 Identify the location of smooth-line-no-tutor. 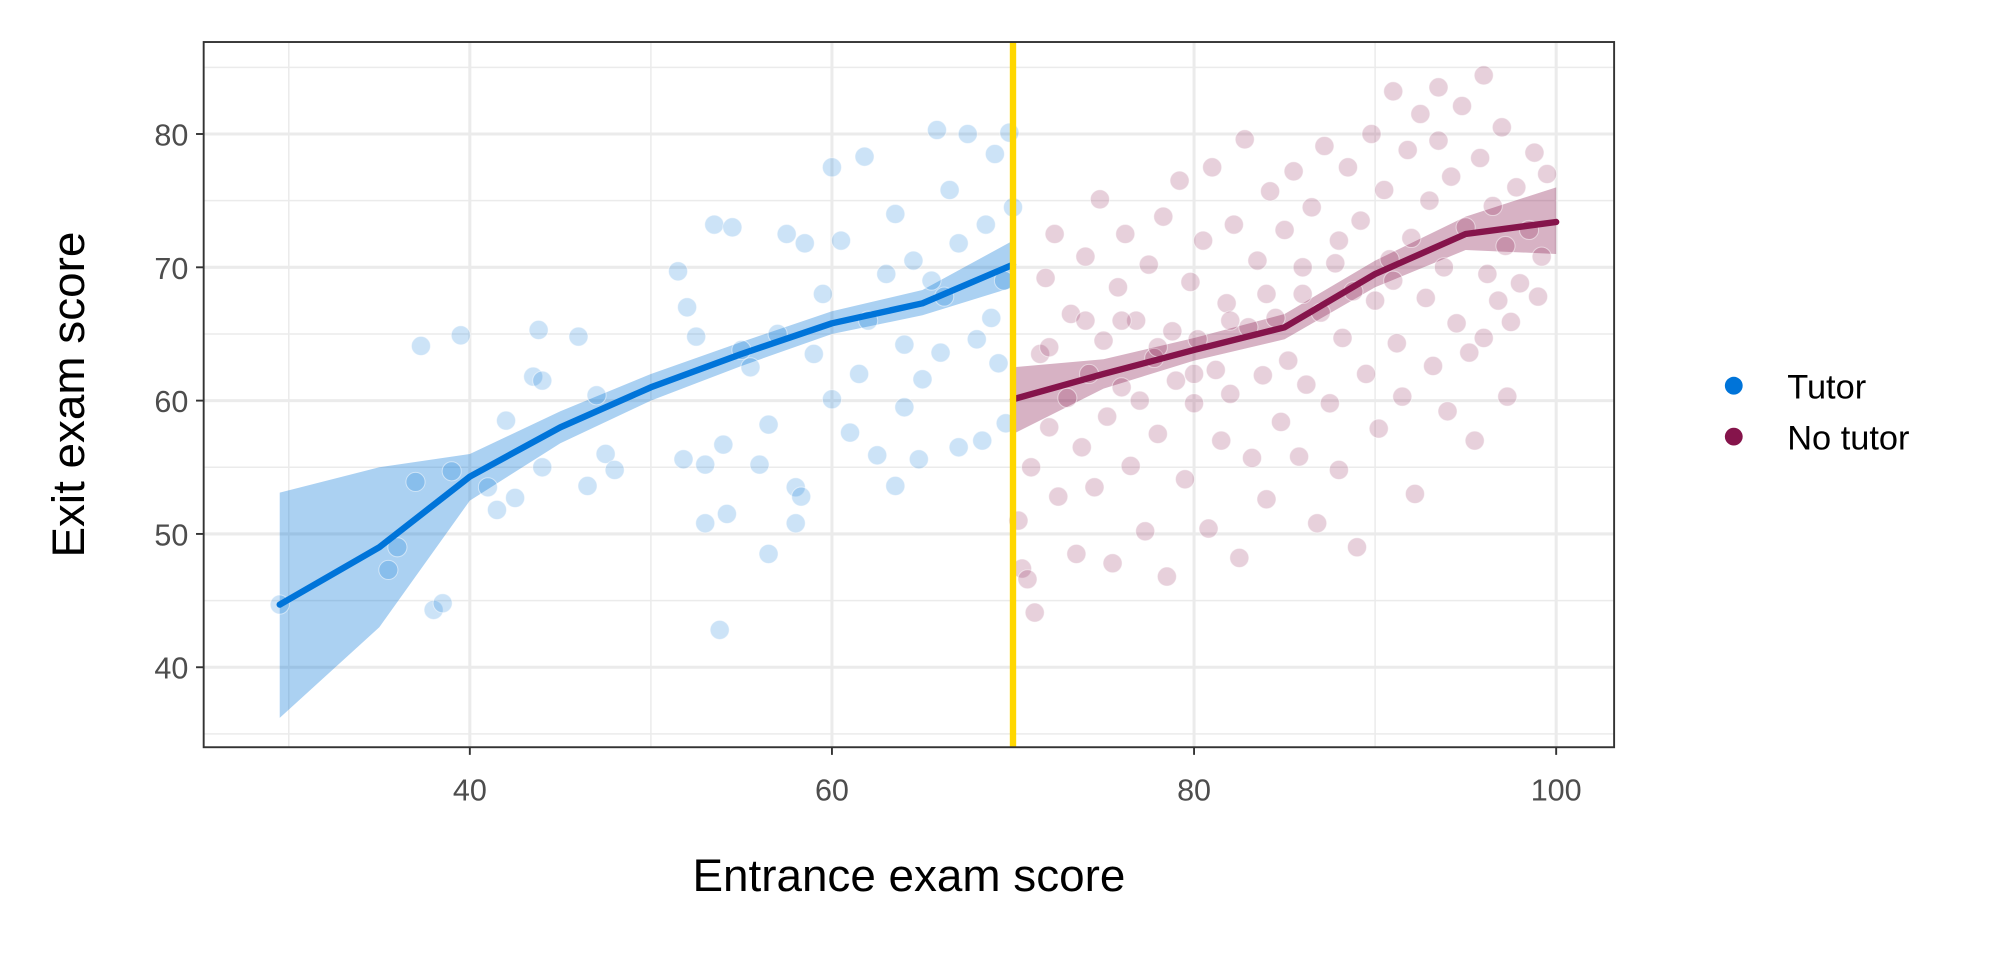
(1284, 310).